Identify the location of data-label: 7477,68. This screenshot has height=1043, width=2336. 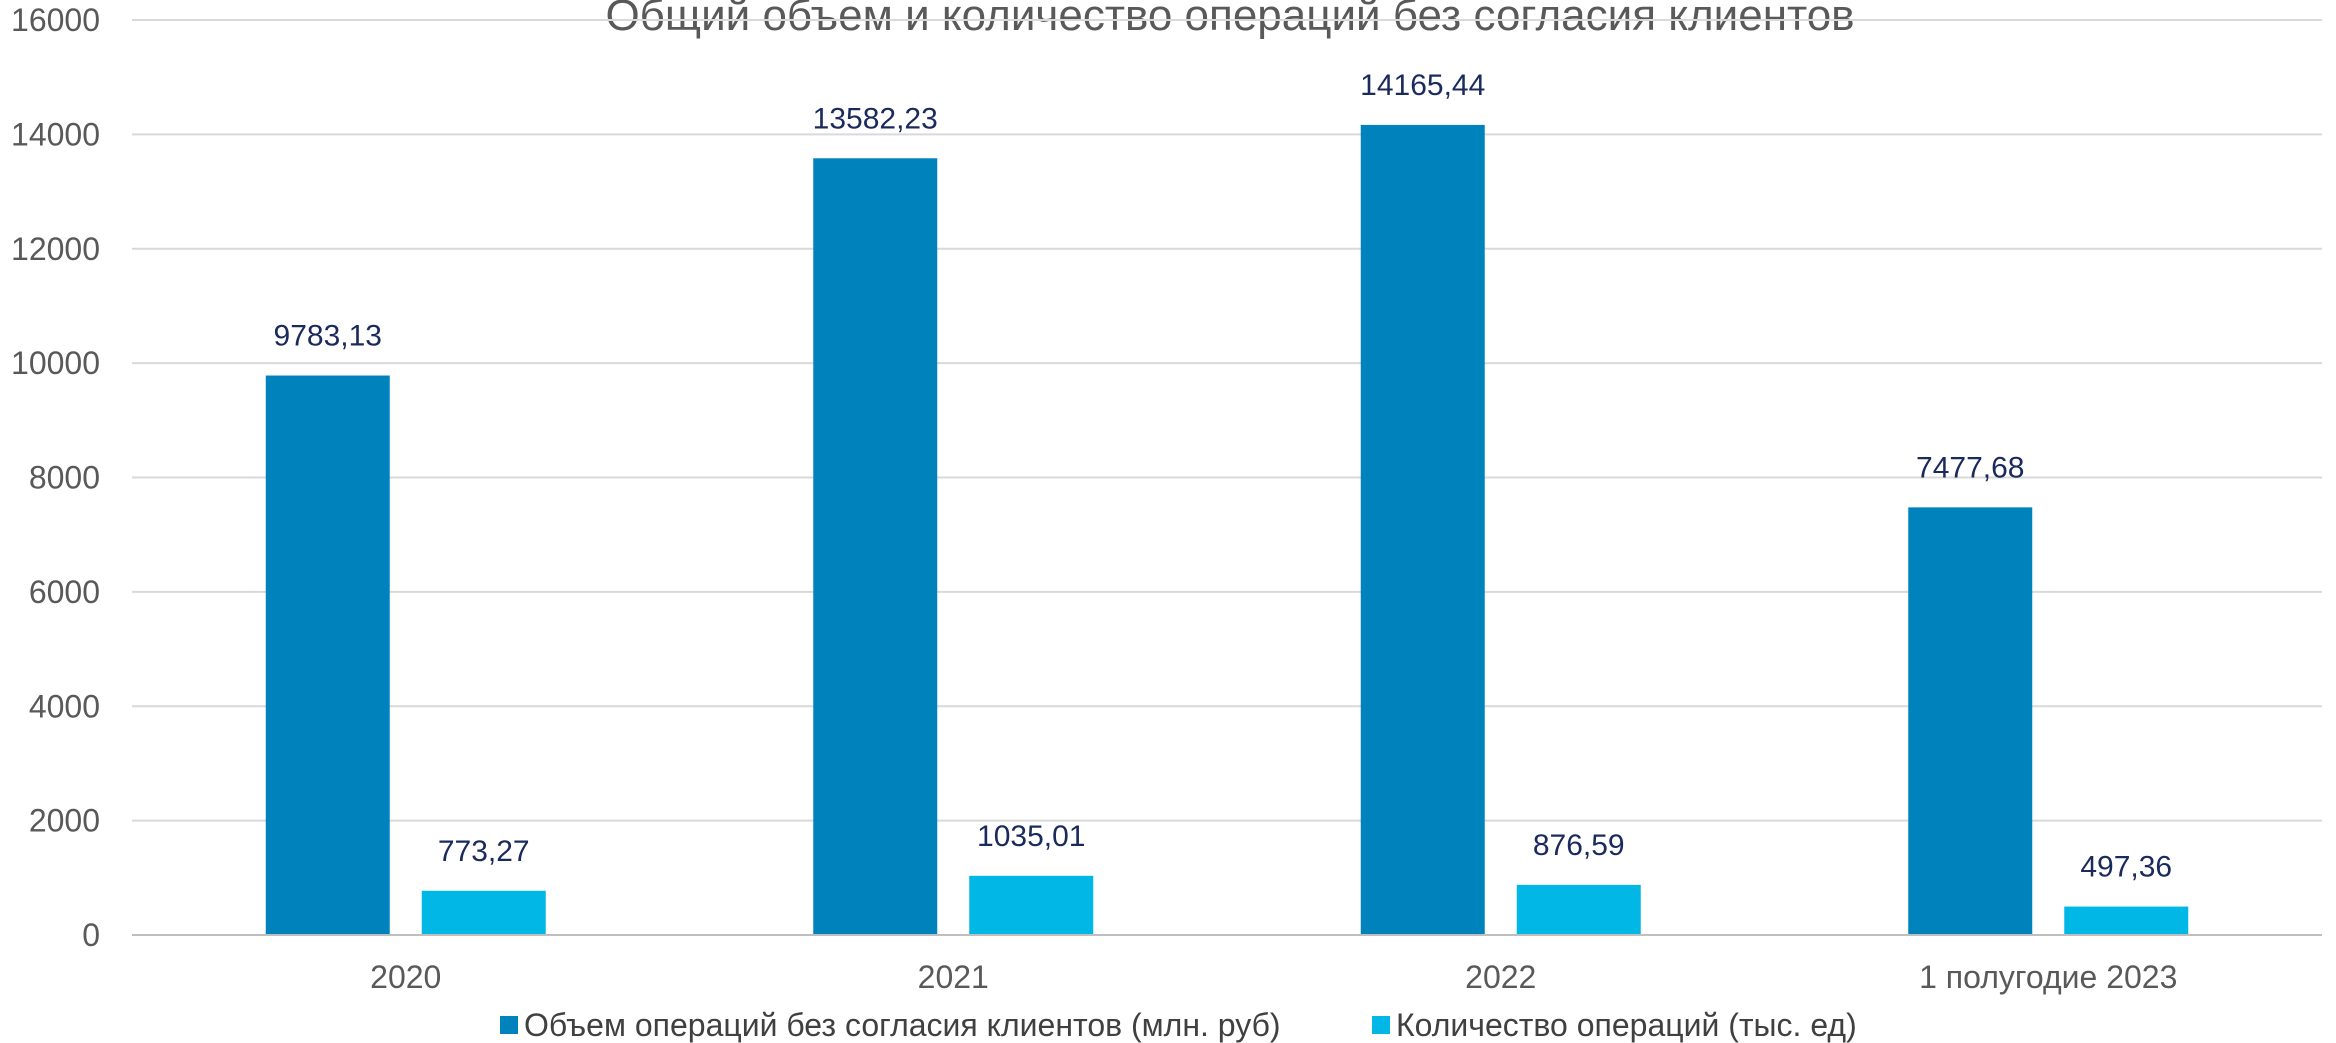
(1970, 467).